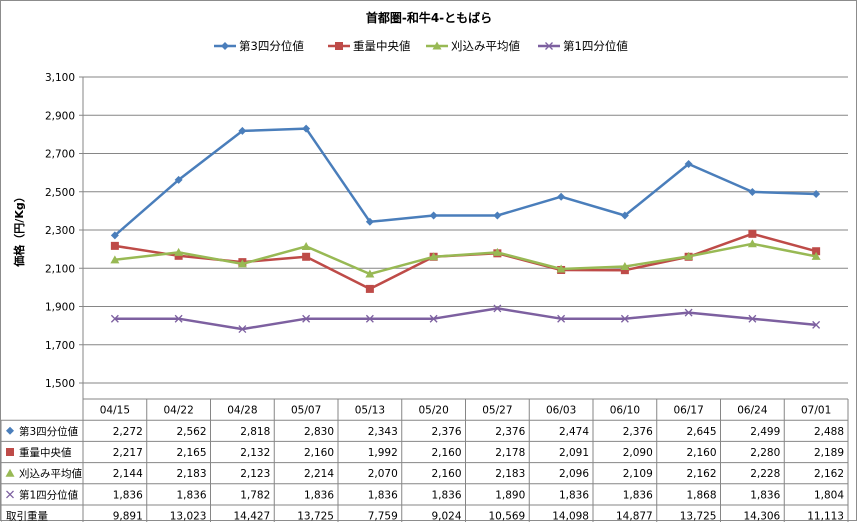  What do you see at coordinates (510, 453) in the screenshot?
I see `data-label: 2,178` at bounding box center [510, 453].